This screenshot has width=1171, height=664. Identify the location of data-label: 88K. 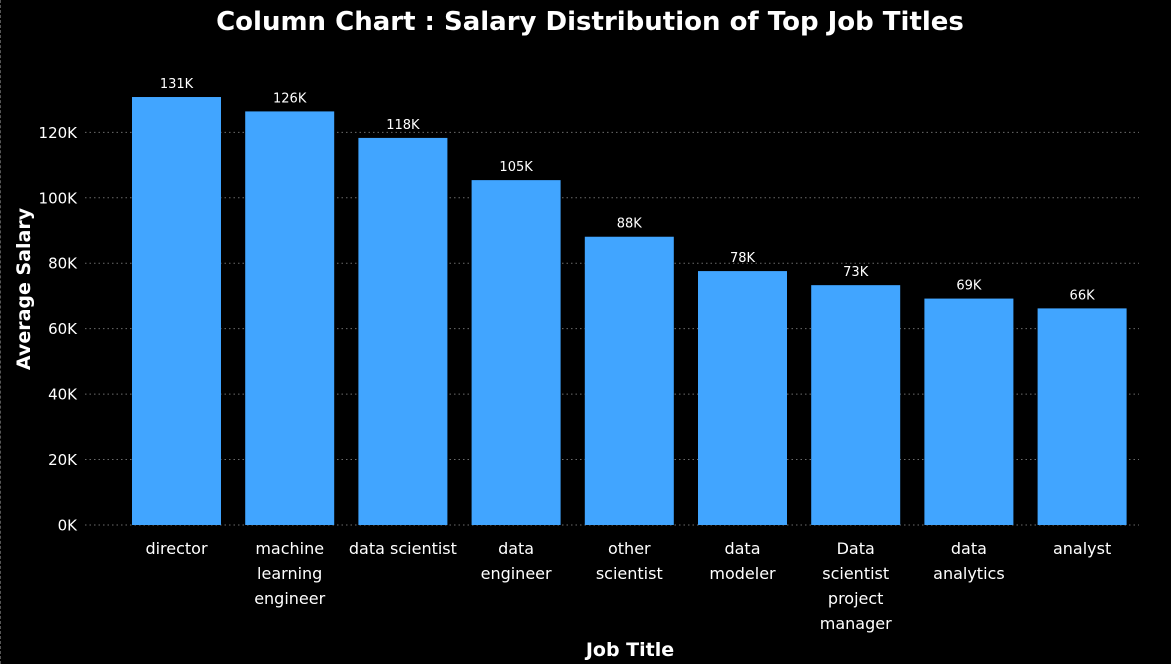
(630, 224).